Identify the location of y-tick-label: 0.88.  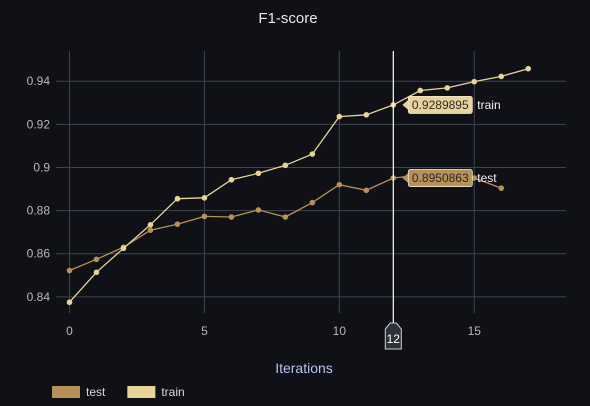
(39, 211).